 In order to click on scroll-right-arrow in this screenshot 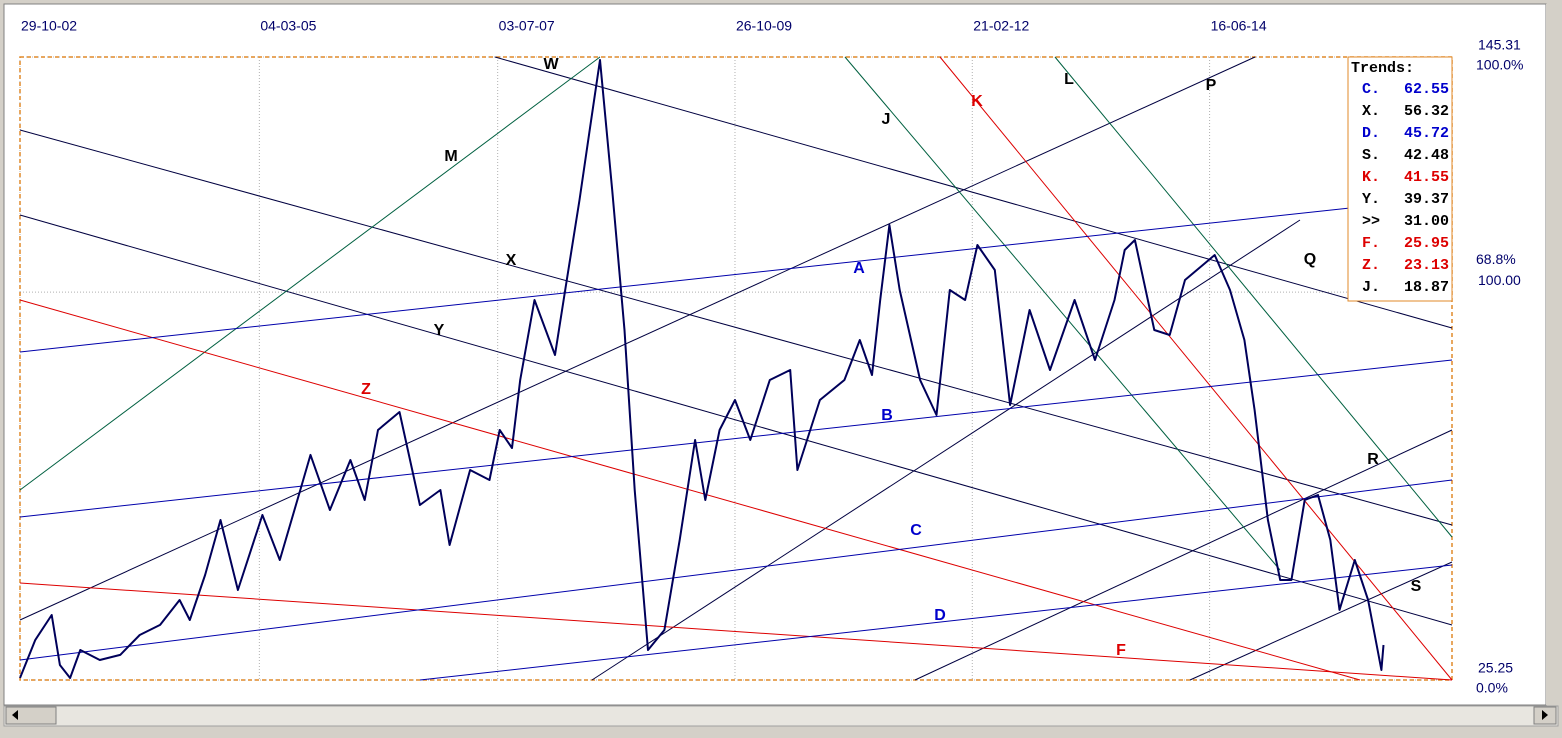, I will do `click(1545, 715)`.